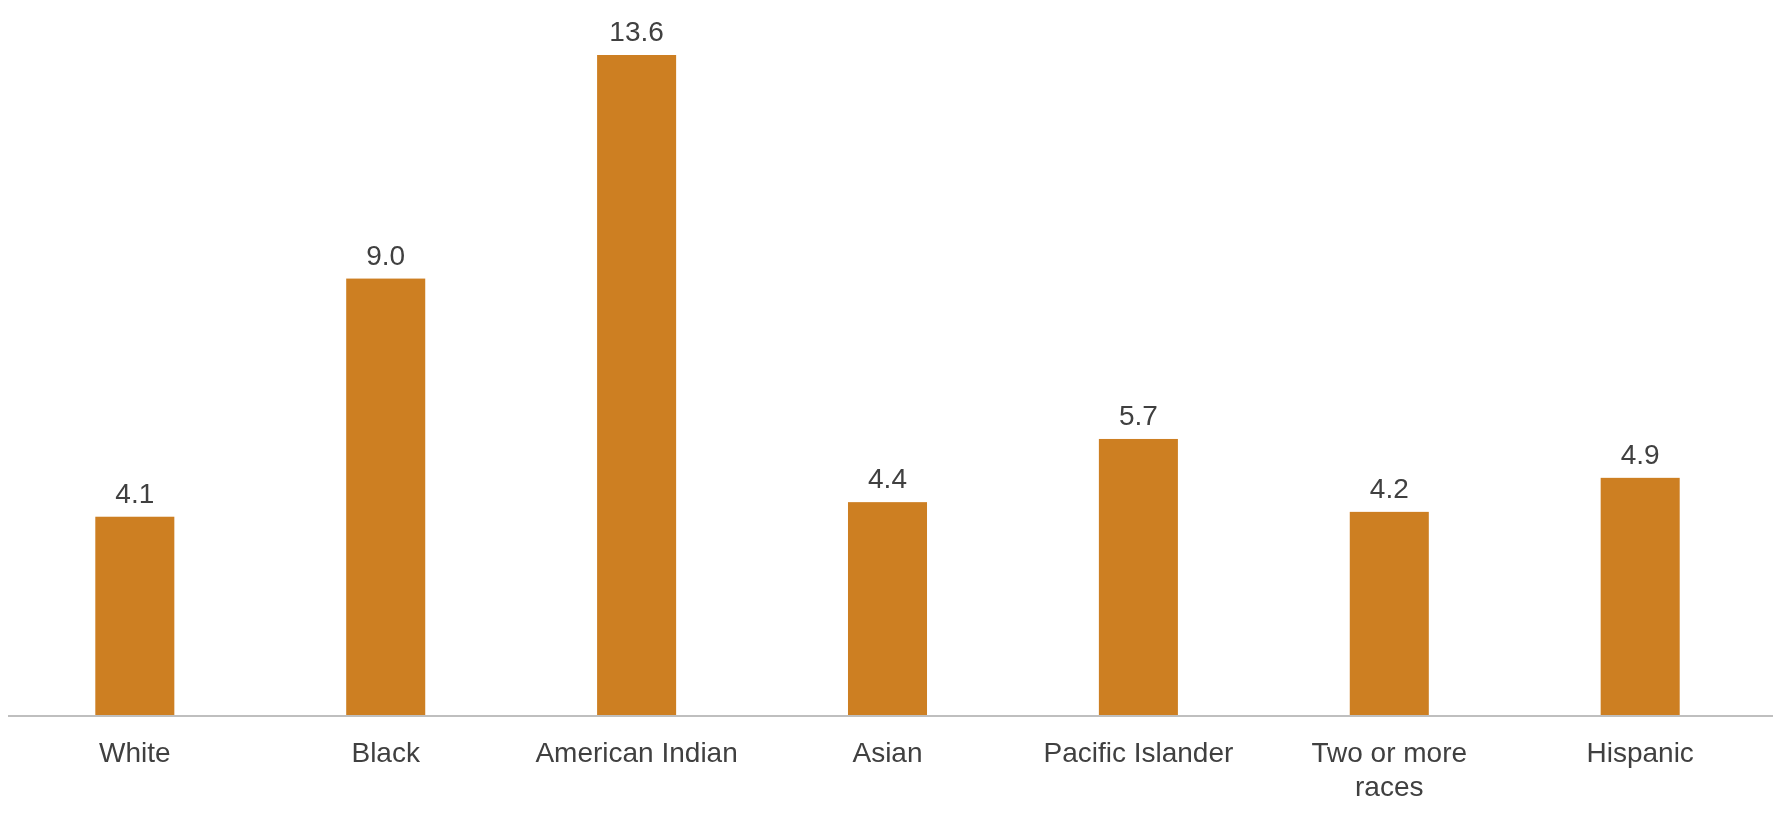  I want to click on x-tick-label: American Indian, so click(636, 752).